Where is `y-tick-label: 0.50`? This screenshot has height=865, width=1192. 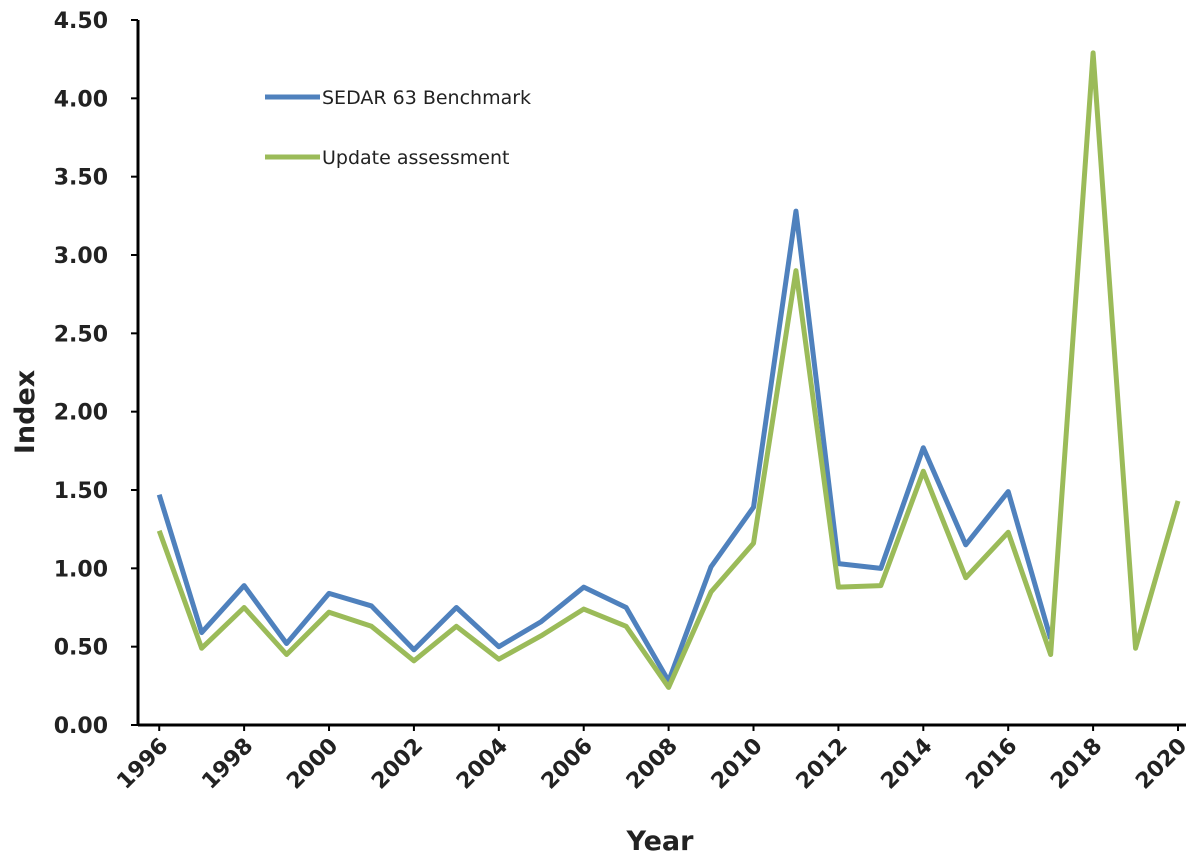
y-tick-label: 0.50 is located at coordinates (81, 648).